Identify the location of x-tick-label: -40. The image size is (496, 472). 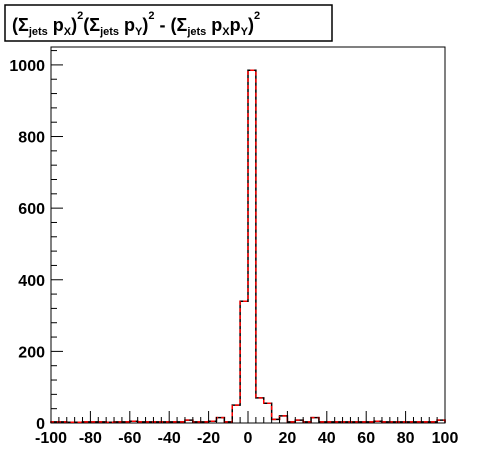
(169, 438).